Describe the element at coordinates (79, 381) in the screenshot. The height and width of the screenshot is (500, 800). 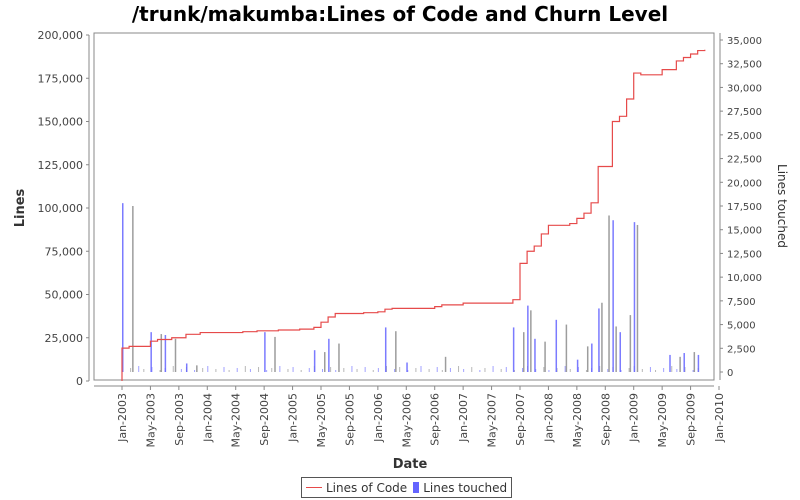
I see `y-tick-label: 0` at that location.